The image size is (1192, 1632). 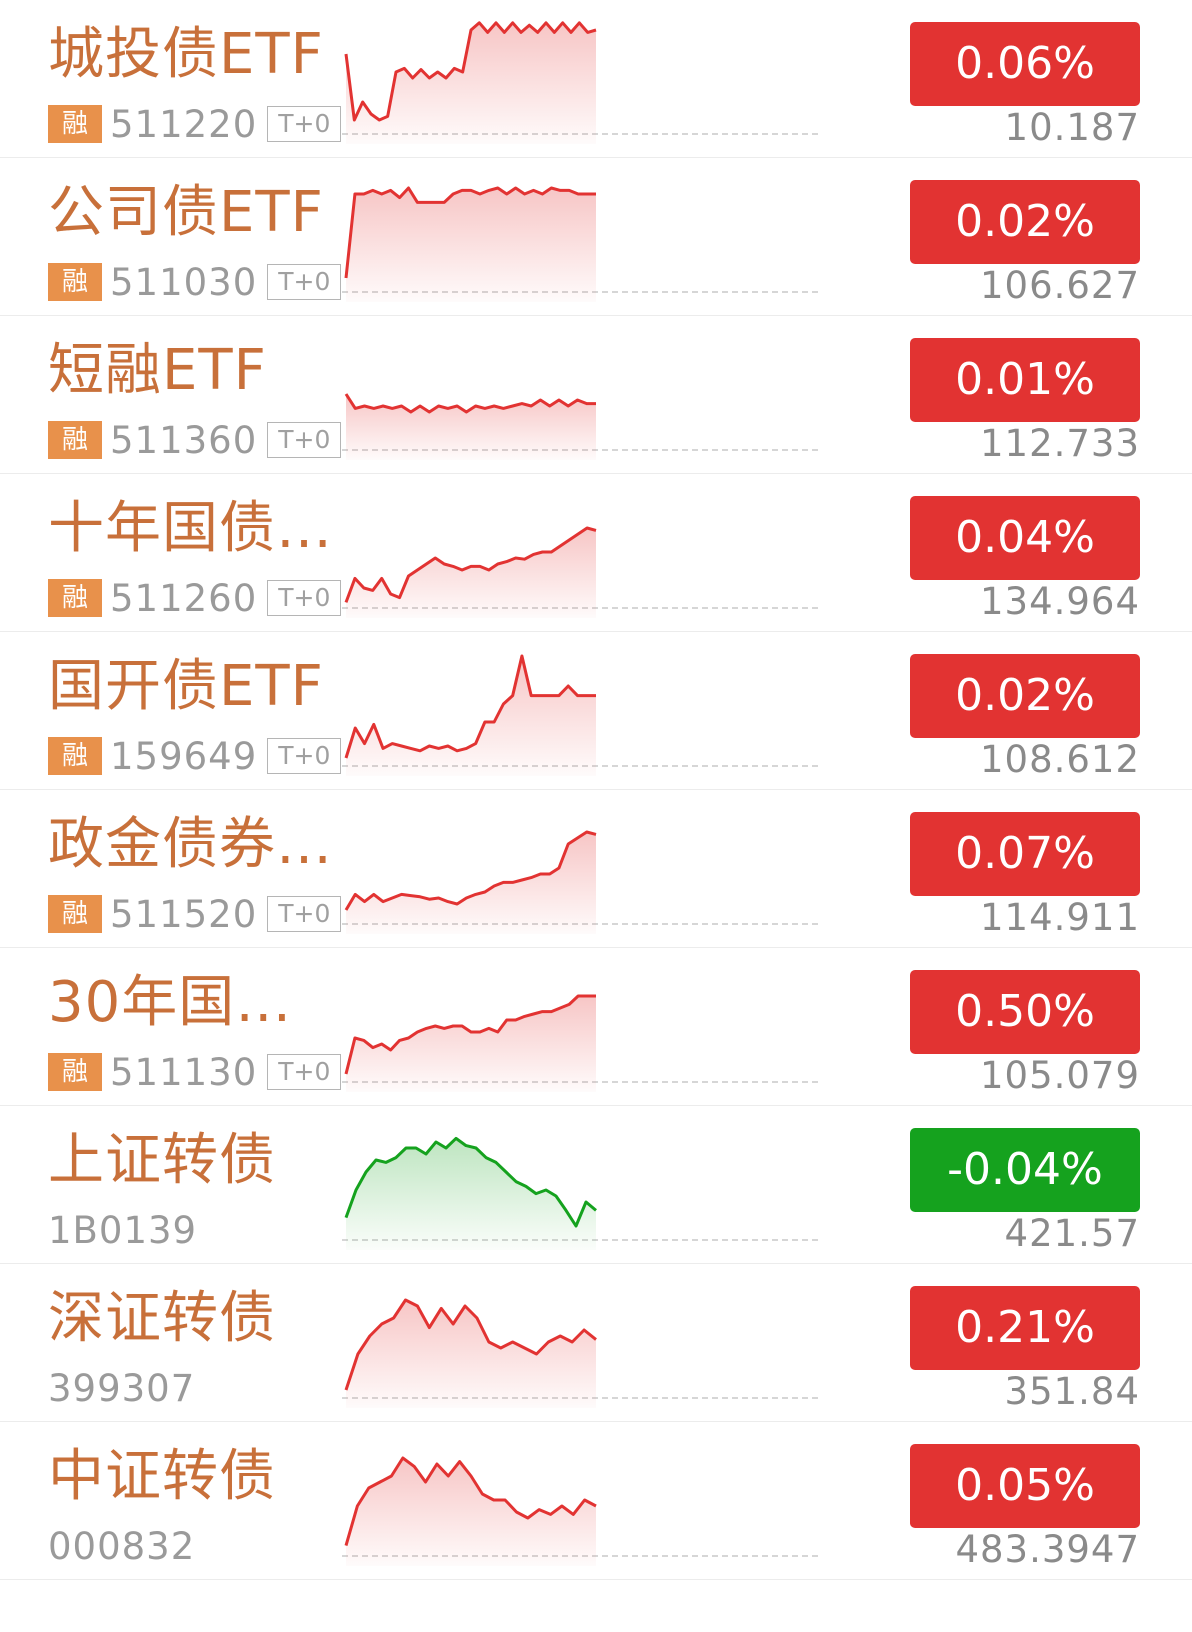 I want to click on latest-price: 421.57, so click(x=1072, y=1233).